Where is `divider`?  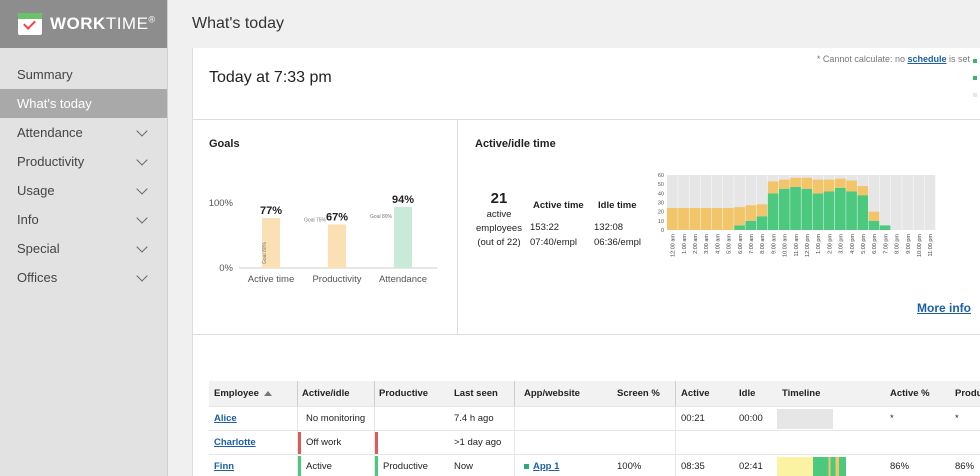 divider is located at coordinates (586, 119).